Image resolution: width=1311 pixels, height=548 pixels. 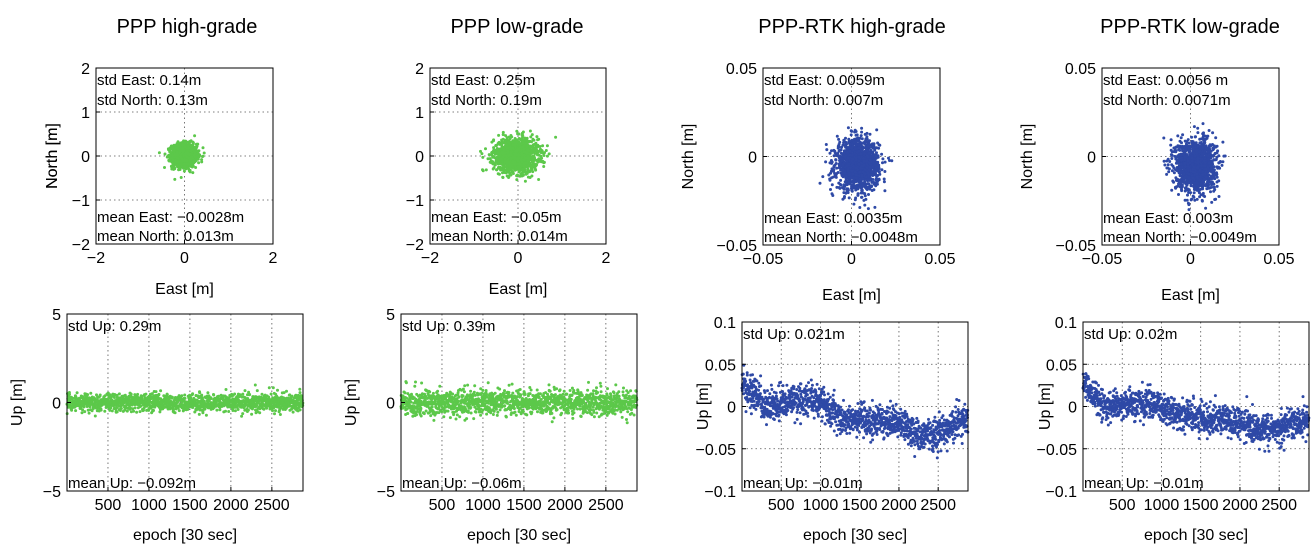 What do you see at coordinates (170, 217) in the screenshot?
I see `annotation-mean-east: mean East: −0.0028m` at bounding box center [170, 217].